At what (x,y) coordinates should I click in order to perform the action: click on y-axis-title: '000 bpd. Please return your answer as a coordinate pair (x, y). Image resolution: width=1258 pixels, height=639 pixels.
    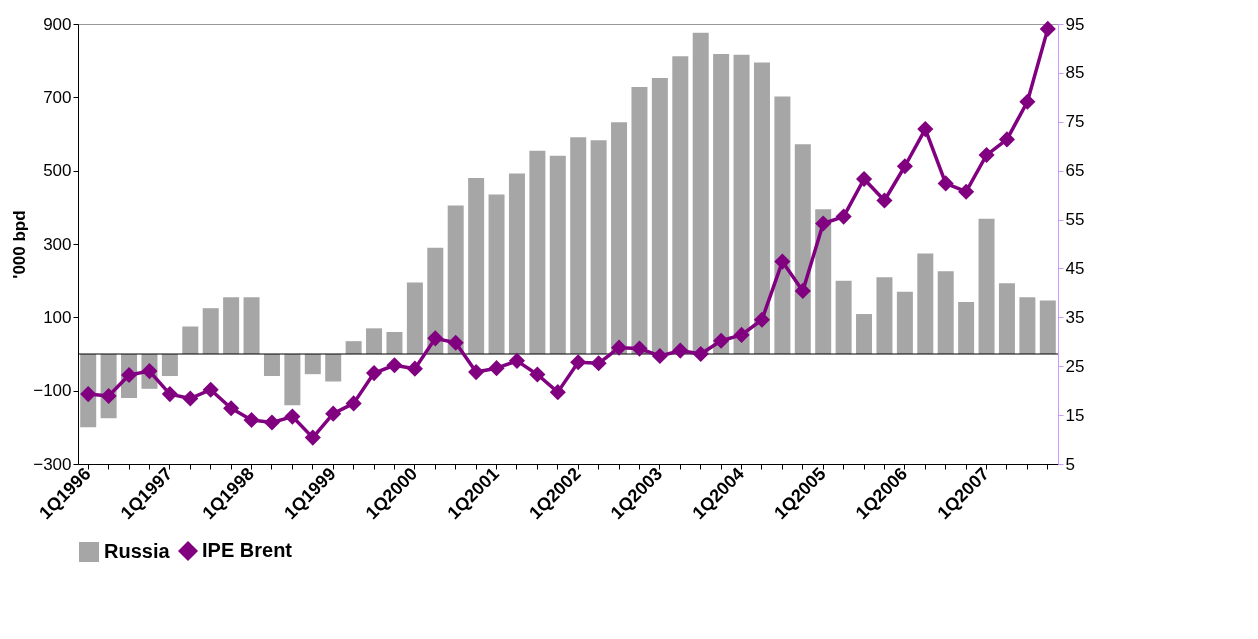
    Looking at the image, I should click on (20, 244).